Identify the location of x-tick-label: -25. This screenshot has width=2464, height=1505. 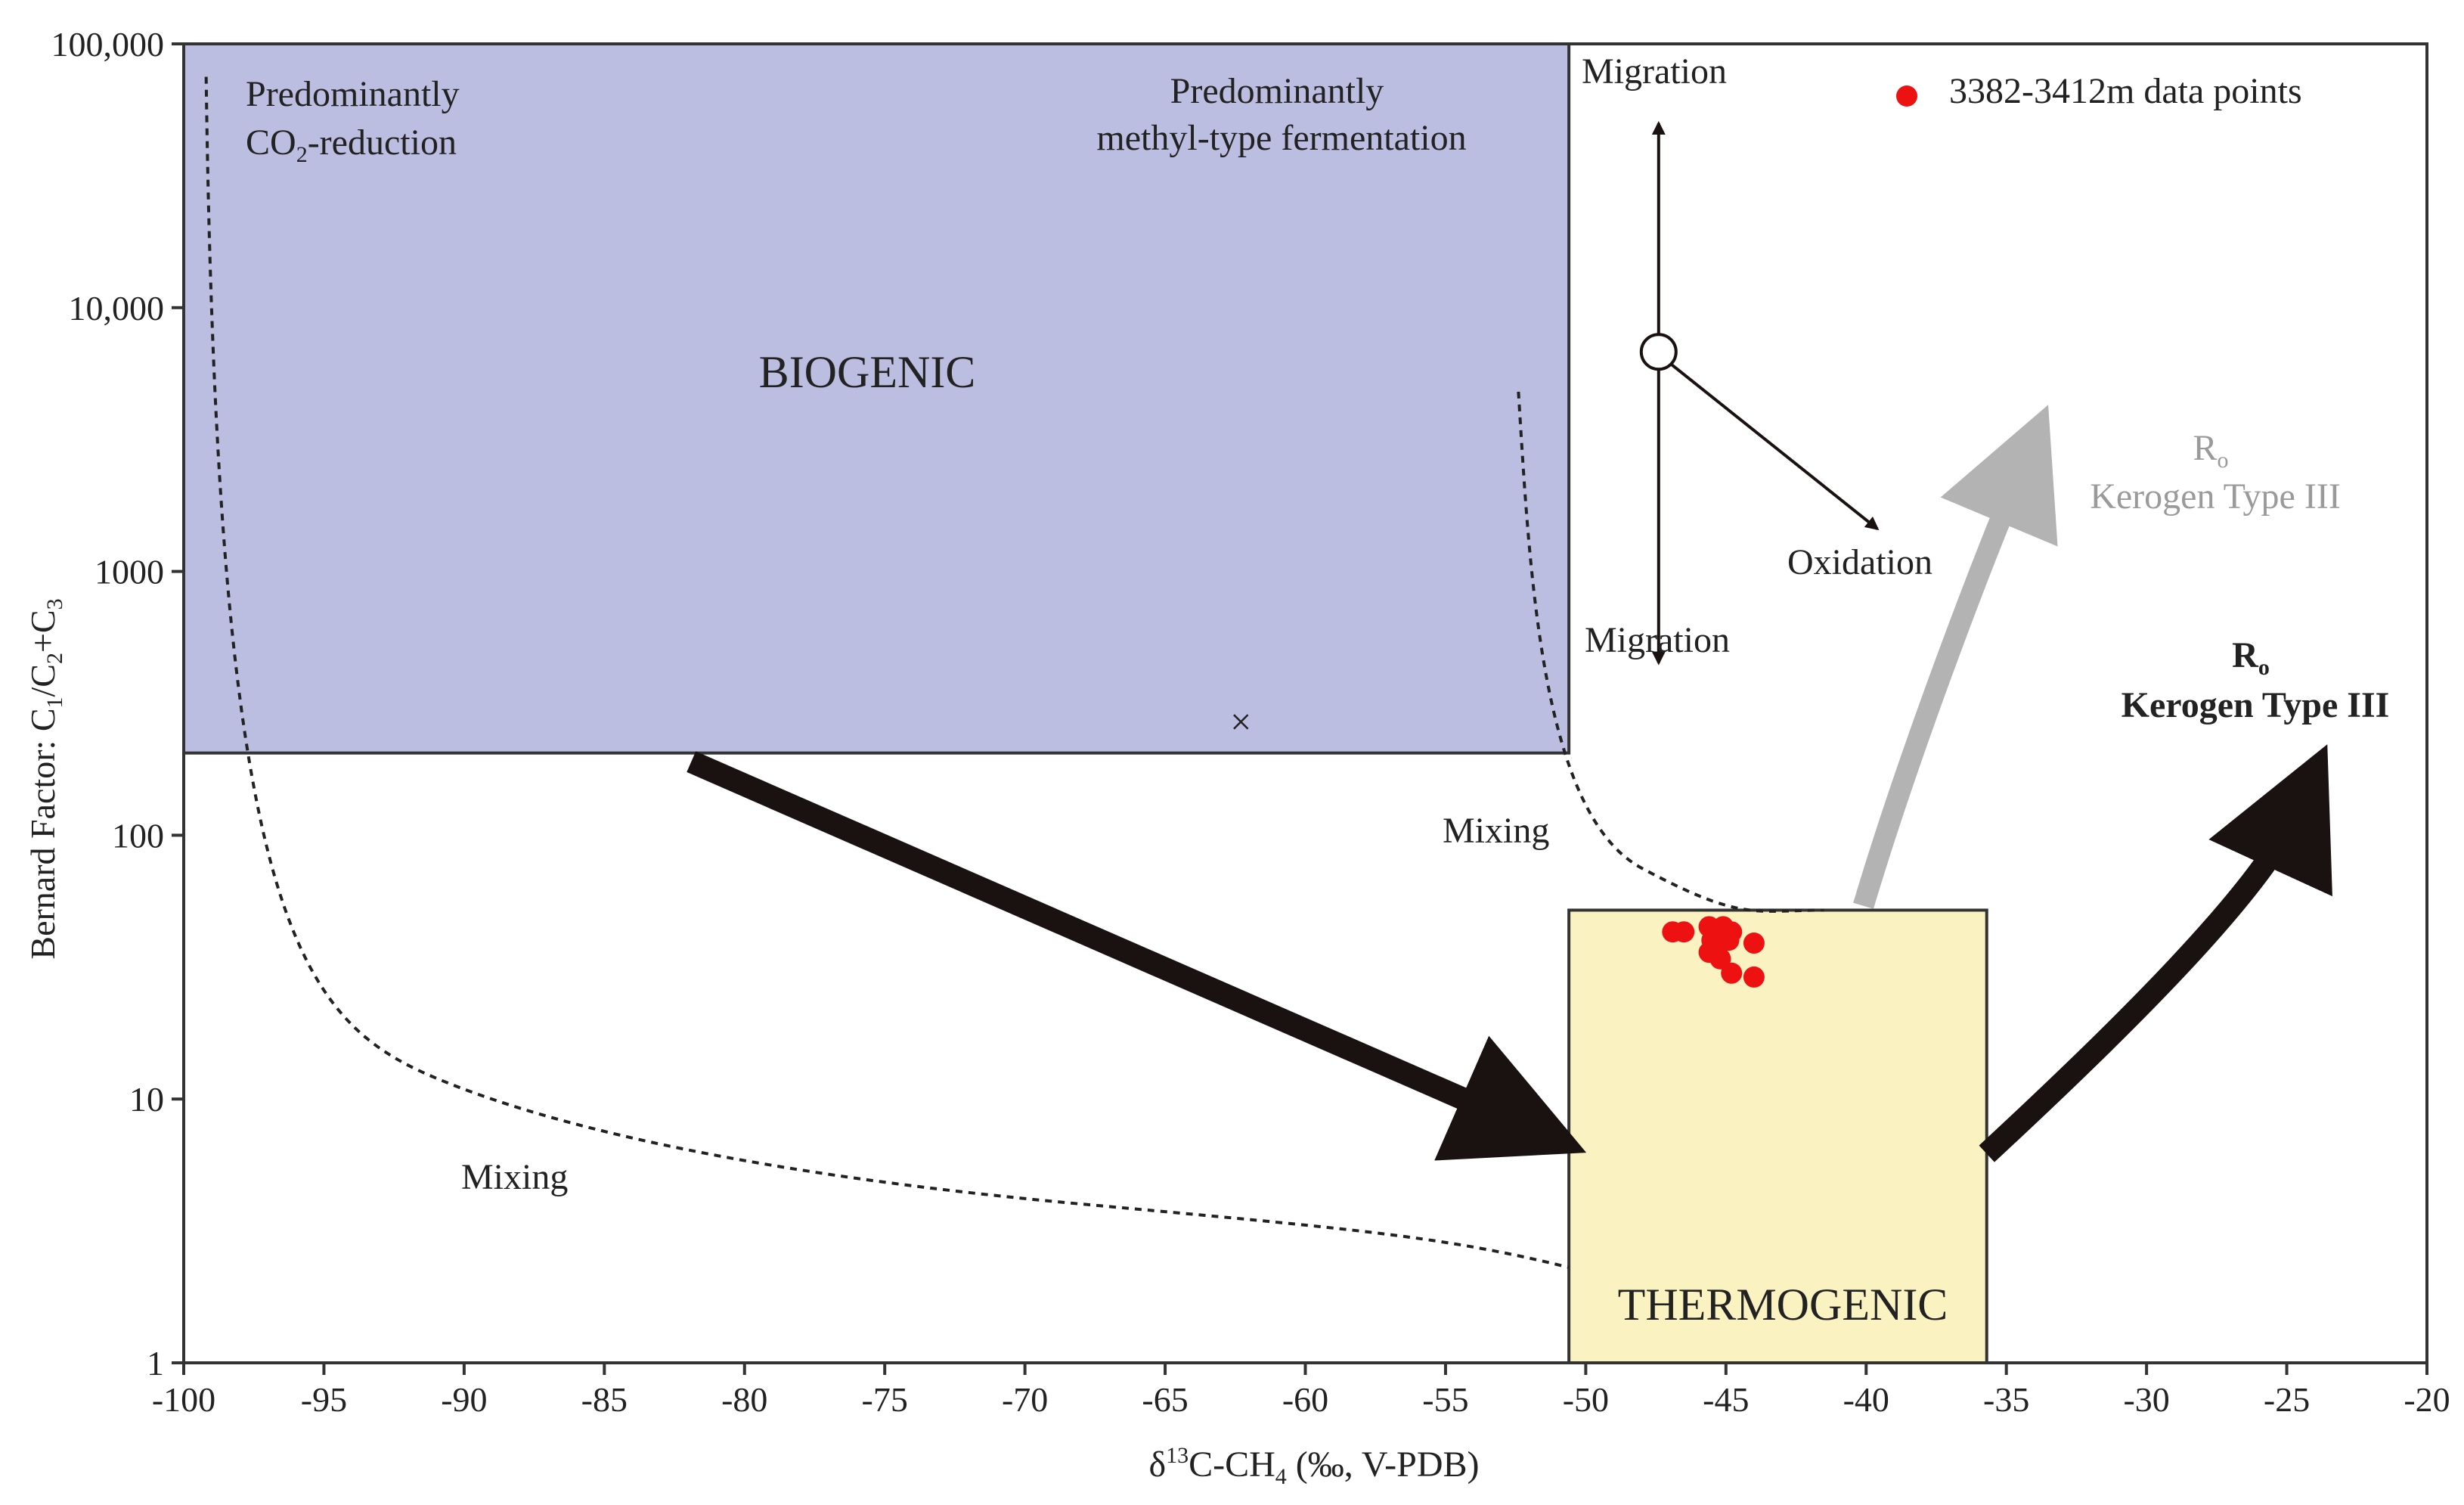
(2287, 1399).